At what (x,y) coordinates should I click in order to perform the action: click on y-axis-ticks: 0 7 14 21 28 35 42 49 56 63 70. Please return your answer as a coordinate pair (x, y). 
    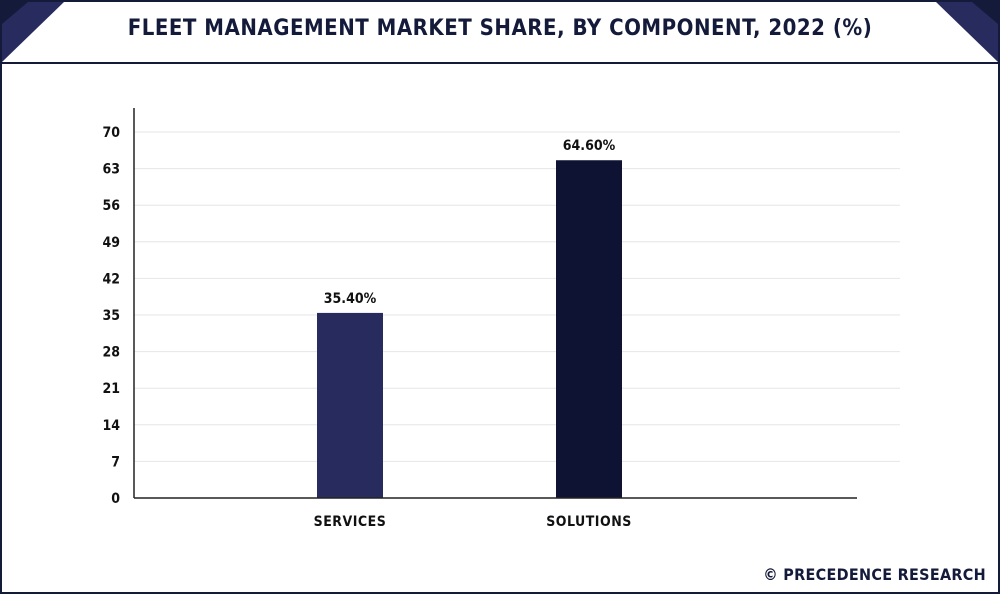
    Looking at the image, I should click on (111, 316).